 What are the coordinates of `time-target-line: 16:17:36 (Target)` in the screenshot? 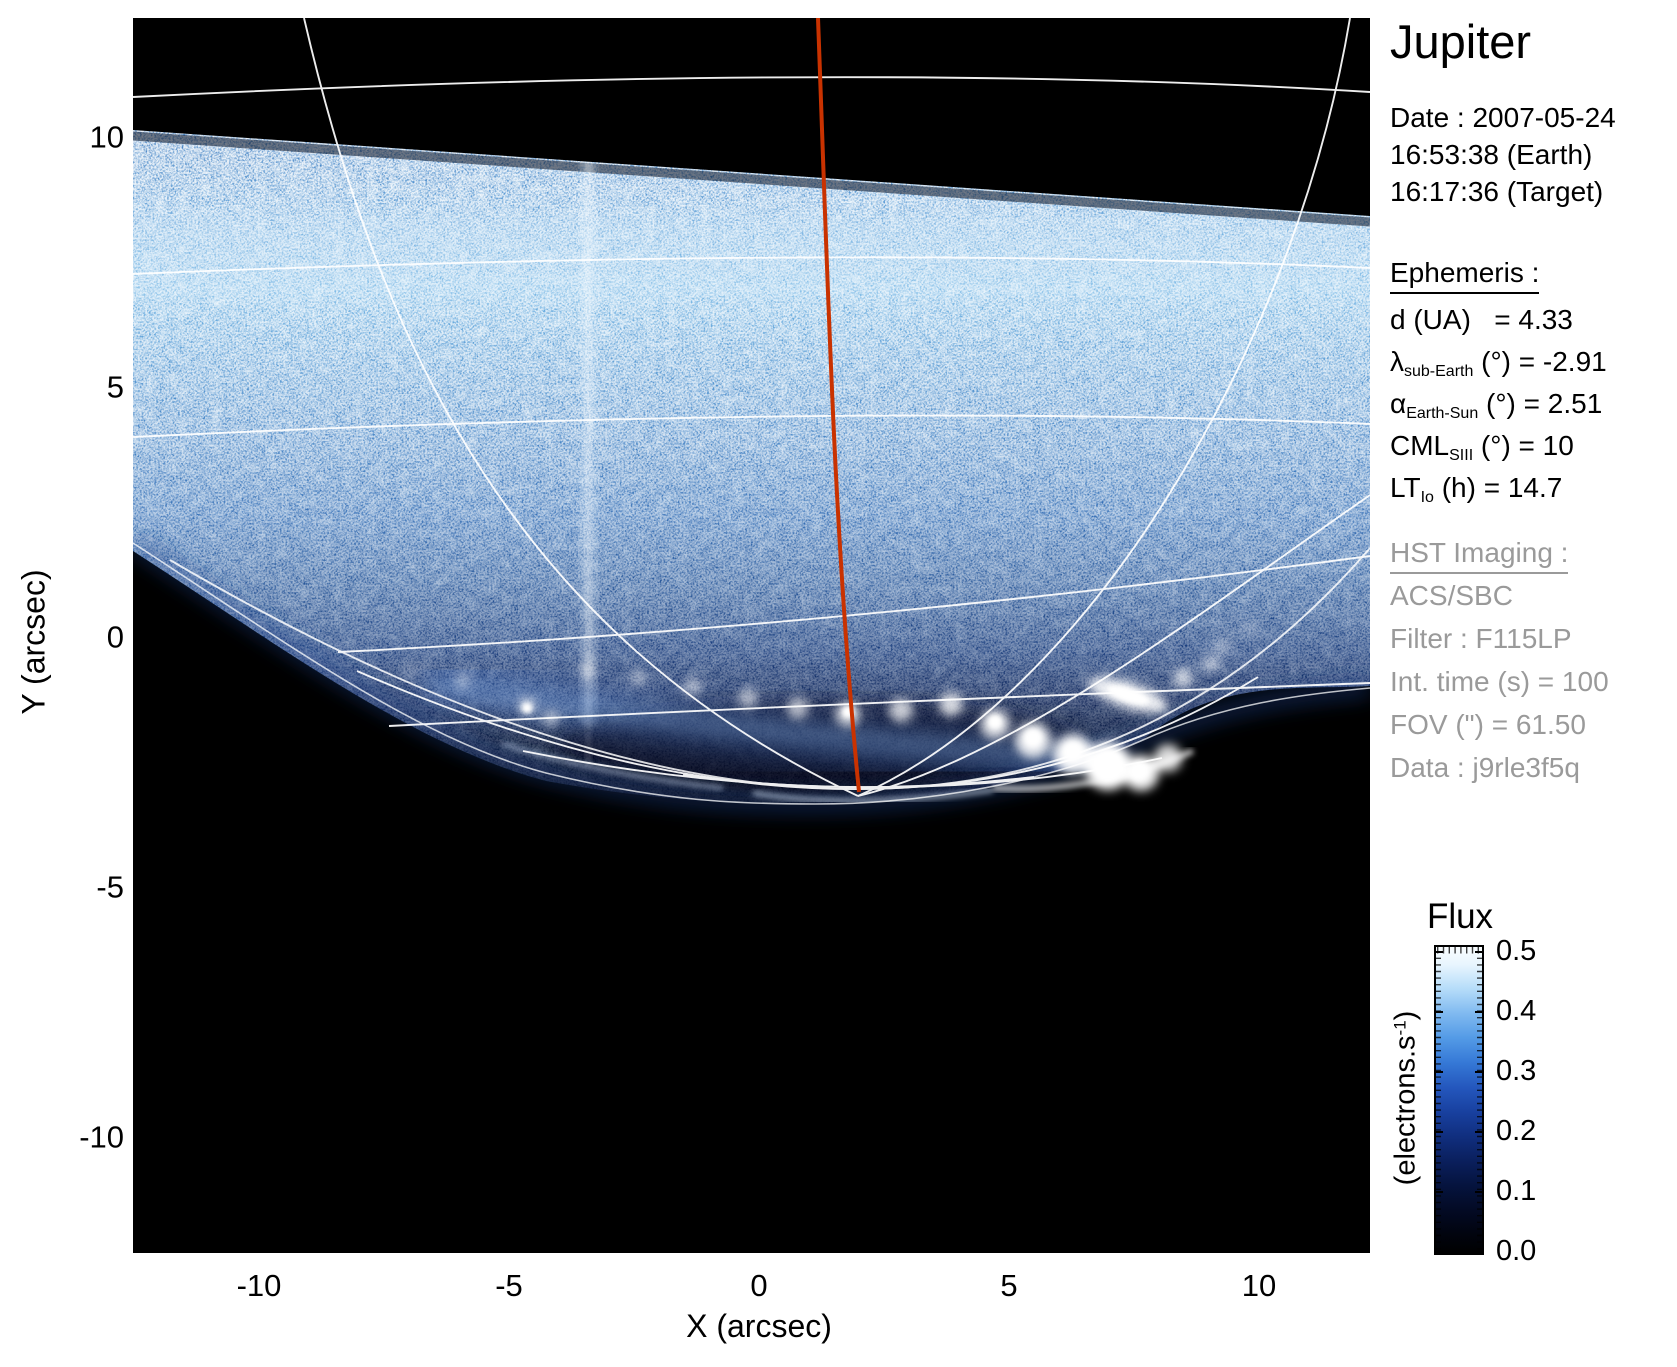 It's located at (1497, 191).